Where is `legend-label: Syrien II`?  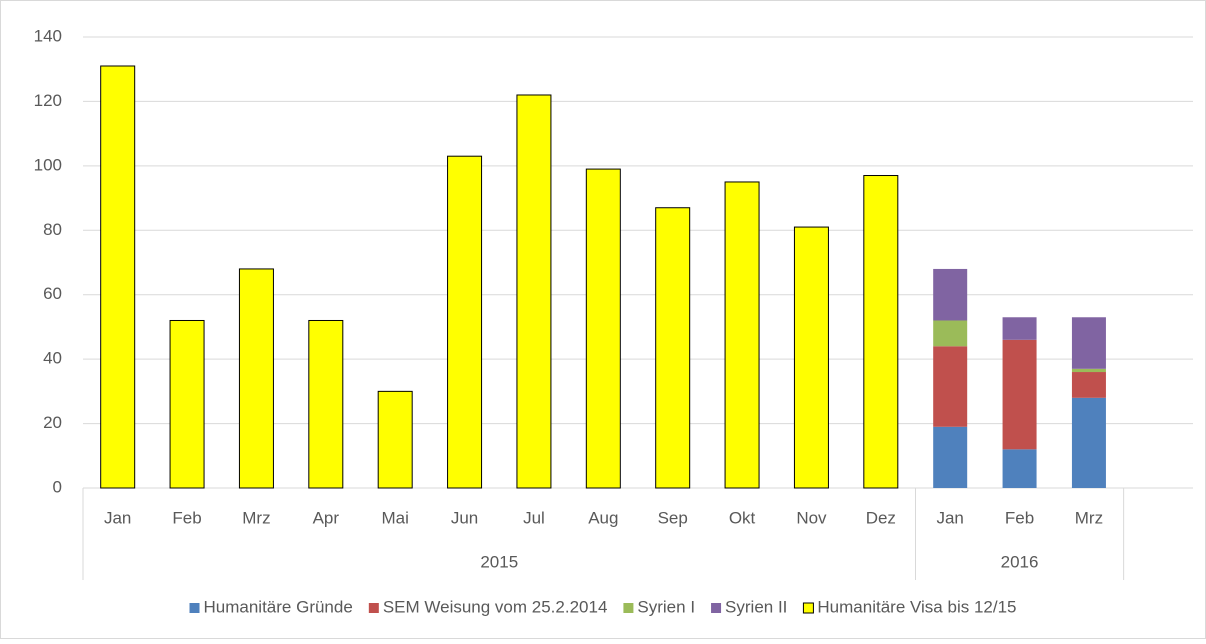 legend-label: Syrien II is located at coordinates (756, 606).